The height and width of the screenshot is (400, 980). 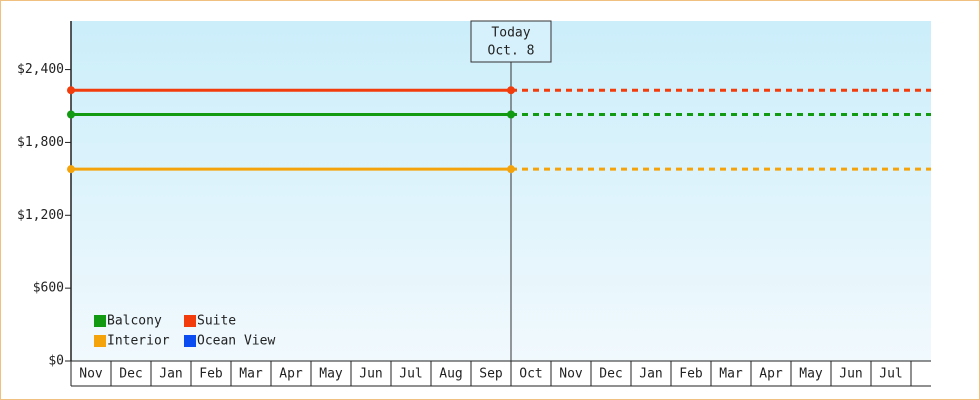 I want to click on x-tick-label: Sep, so click(x=491, y=374).